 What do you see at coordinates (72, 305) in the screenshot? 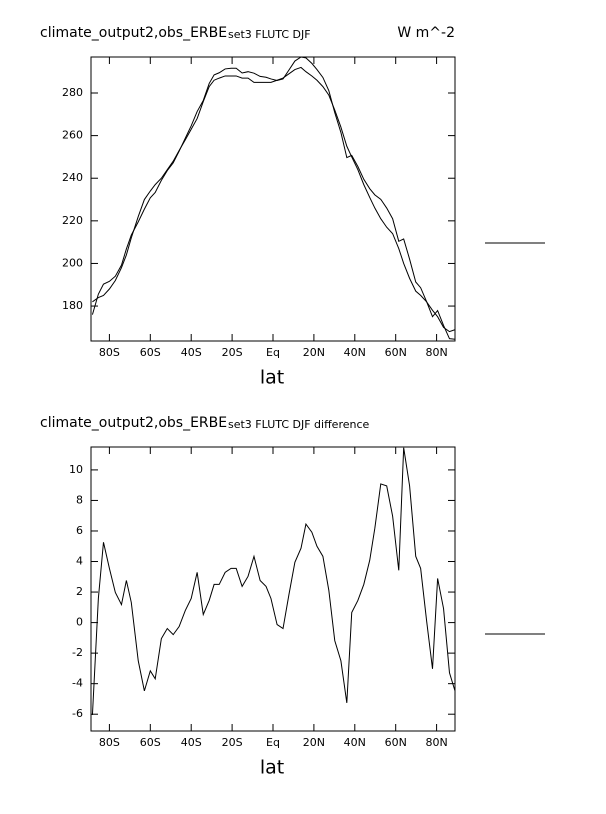
I see `y-tick-label: 180` at bounding box center [72, 305].